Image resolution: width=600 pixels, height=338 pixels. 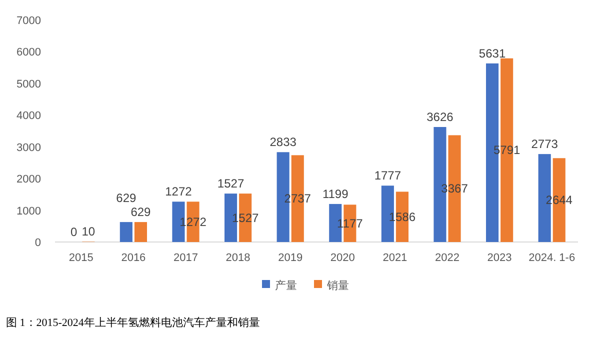 I want to click on x-tick-label: 2018, so click(x=238, y=258).